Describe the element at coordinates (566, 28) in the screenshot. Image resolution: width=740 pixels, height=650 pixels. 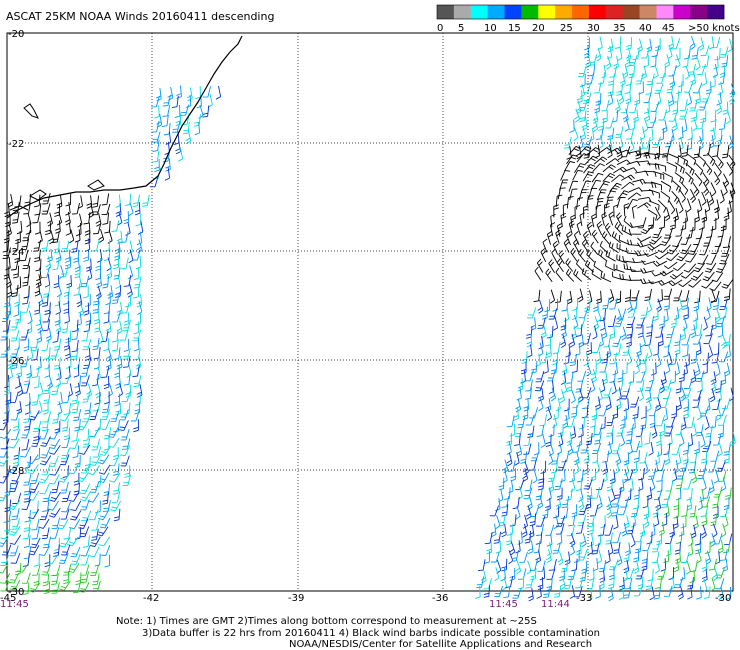
I see `legend-label: 25` at that location.